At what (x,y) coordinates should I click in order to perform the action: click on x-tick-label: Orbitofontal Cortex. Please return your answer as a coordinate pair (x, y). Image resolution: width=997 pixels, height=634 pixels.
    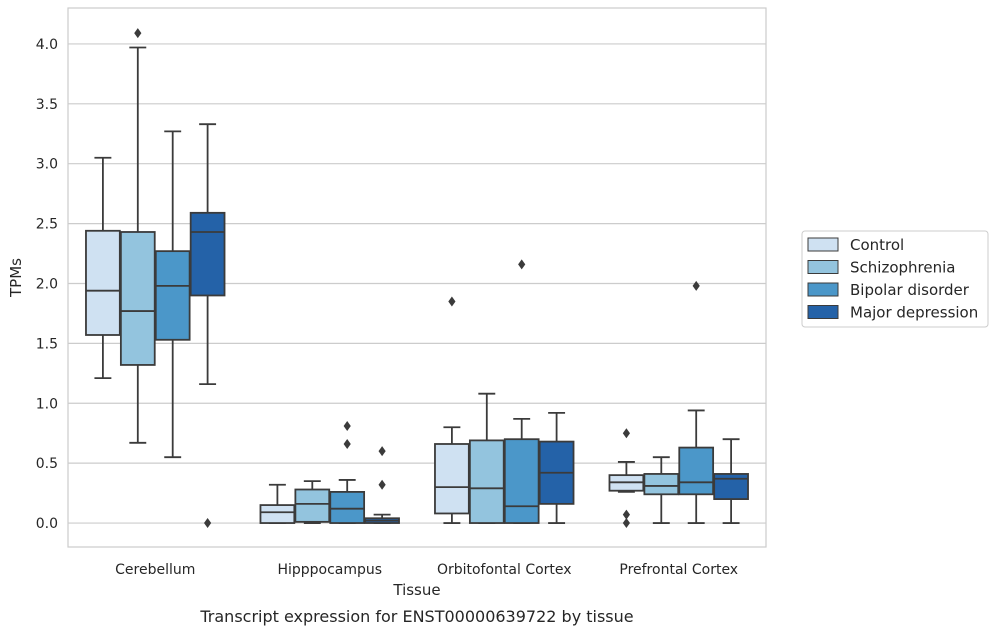
    Looking at the image, I should click on (504, 570).